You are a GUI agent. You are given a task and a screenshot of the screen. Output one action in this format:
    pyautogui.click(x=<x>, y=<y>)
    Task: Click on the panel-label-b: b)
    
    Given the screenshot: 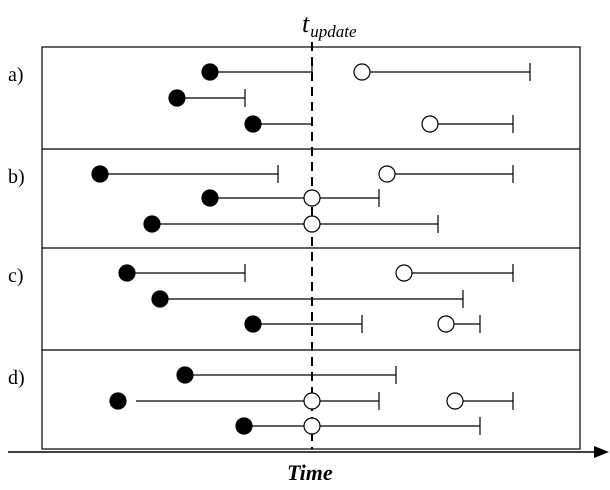 What is the action you would take?
    pyautogui.click(x=16, y=177)
    